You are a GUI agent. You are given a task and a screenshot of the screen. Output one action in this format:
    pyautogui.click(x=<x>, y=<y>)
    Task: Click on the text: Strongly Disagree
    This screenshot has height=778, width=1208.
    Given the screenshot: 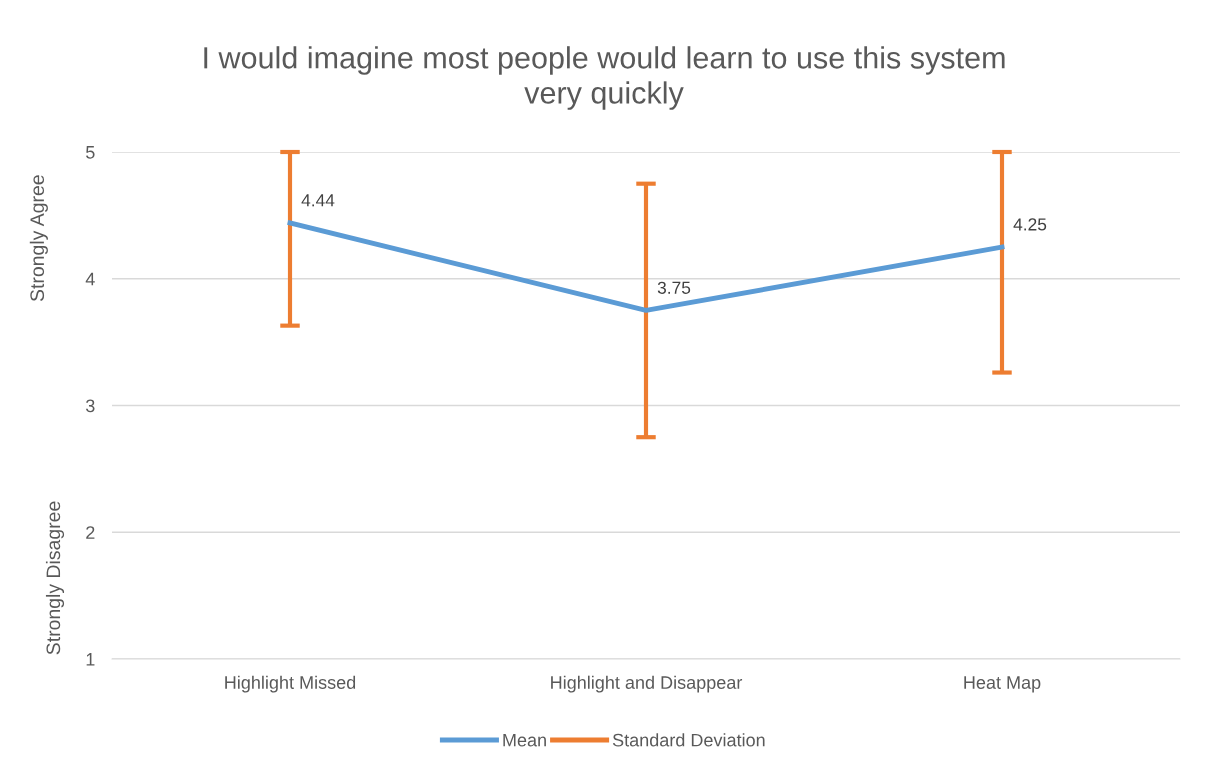 What is the action you would take?
    pyautogui.click(x=55, y=578)
    